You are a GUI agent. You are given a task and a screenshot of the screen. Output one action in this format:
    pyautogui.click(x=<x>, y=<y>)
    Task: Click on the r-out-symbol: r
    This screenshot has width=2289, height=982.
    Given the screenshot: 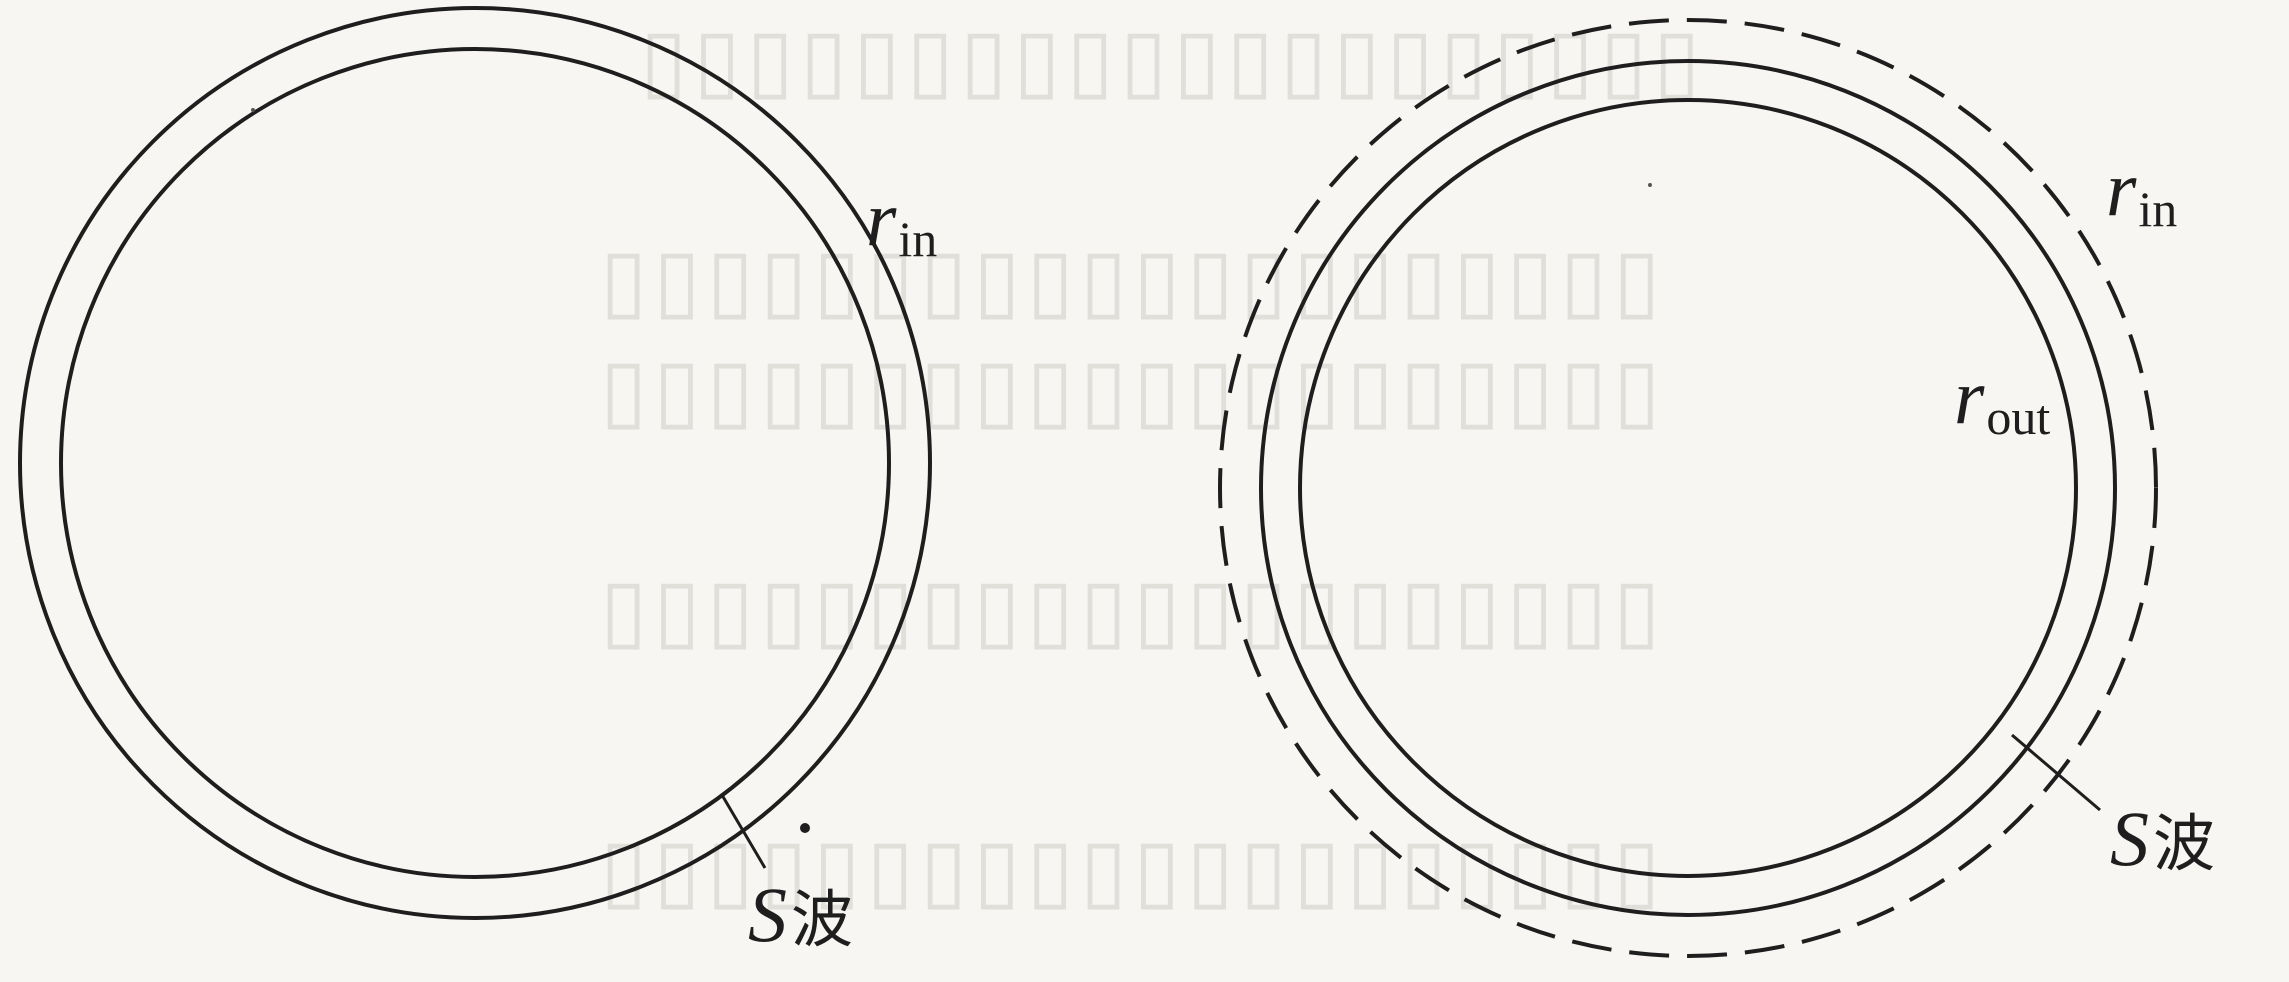 What is the action you would take?
    pyautogui.click(x=1969, y=396)
    